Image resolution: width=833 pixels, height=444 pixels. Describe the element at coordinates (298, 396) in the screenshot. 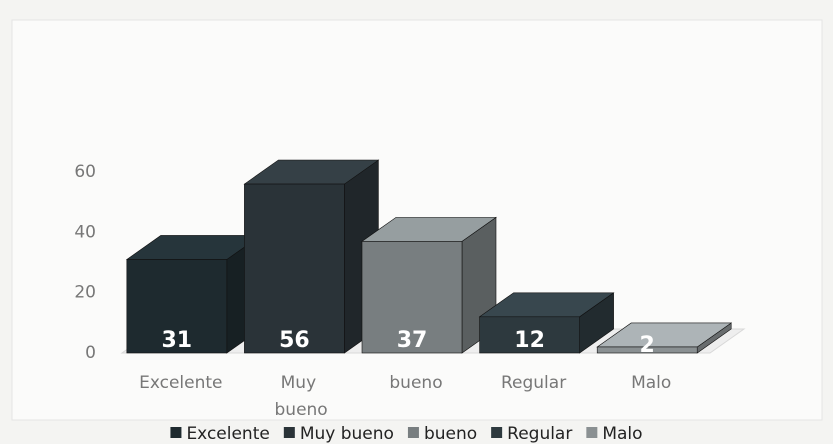

I see `x-tick-label: Muy bueno` at that location.